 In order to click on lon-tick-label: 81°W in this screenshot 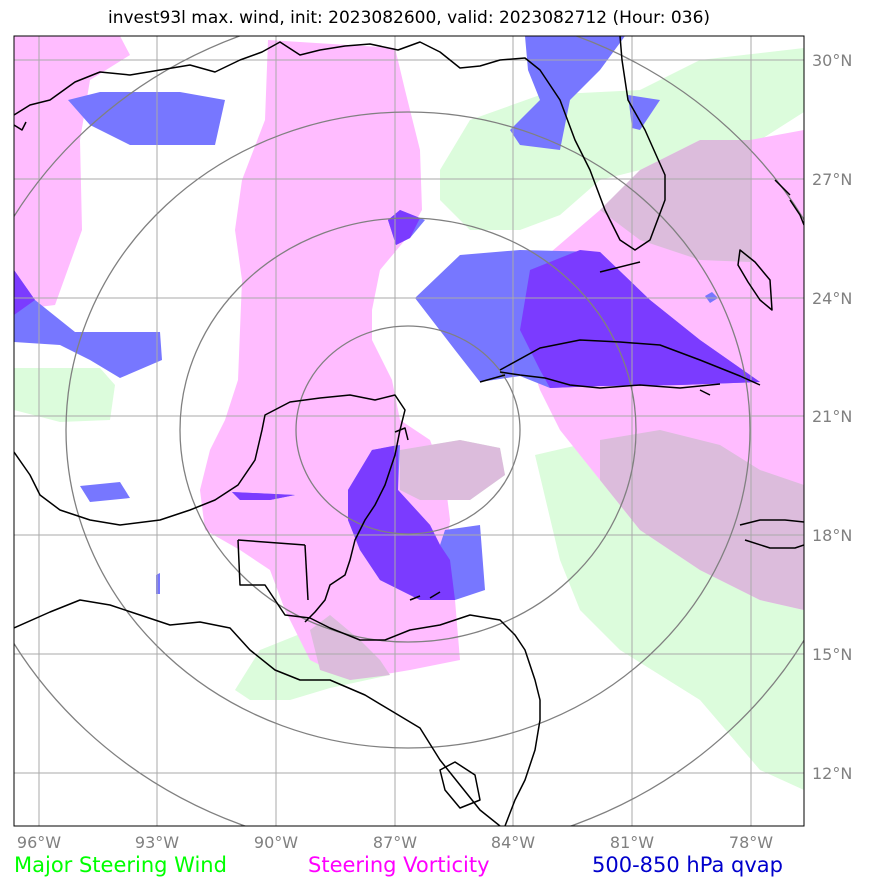, I will do `click(632, 842)`.